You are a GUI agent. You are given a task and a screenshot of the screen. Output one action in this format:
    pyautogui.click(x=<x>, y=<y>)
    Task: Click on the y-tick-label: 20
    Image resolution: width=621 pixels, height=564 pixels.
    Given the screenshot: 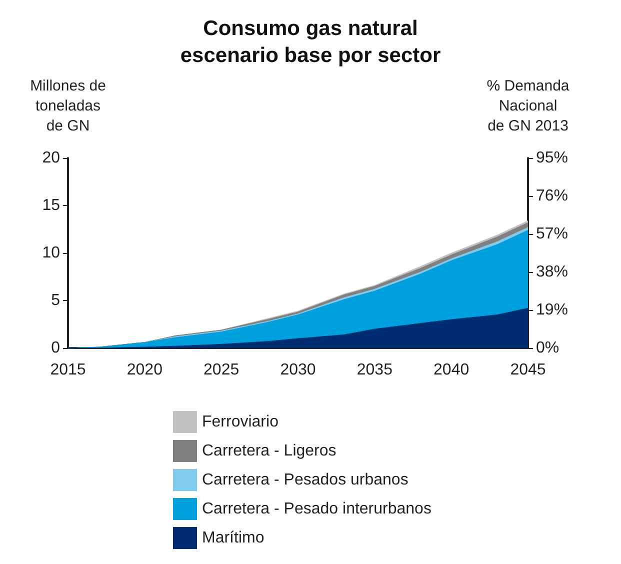 What is the action you would take?
    pyautogui.click(x=51, y=158)
    